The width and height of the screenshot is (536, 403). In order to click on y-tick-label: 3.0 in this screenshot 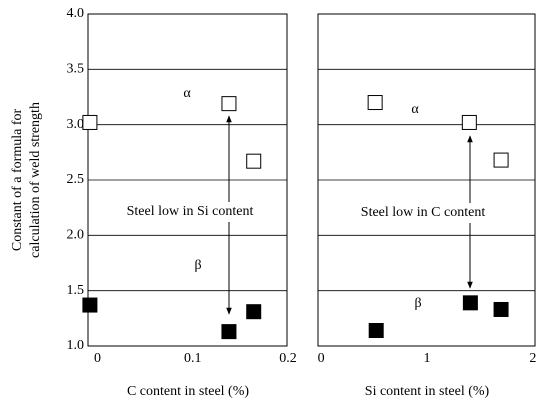, I will do `click(76, 124)`.